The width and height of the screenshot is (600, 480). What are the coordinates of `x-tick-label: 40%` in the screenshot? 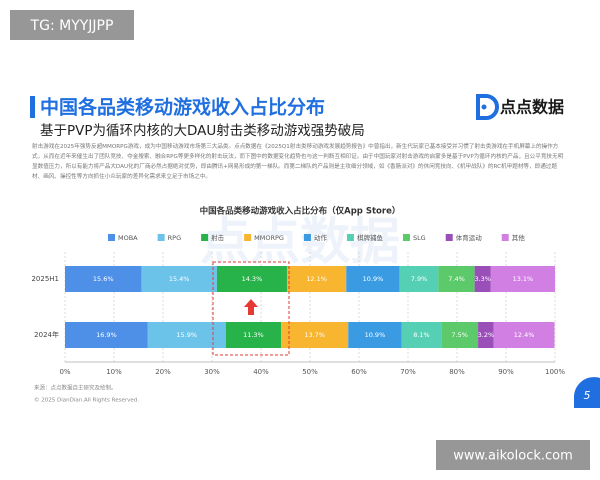 It's located at (261, 372).